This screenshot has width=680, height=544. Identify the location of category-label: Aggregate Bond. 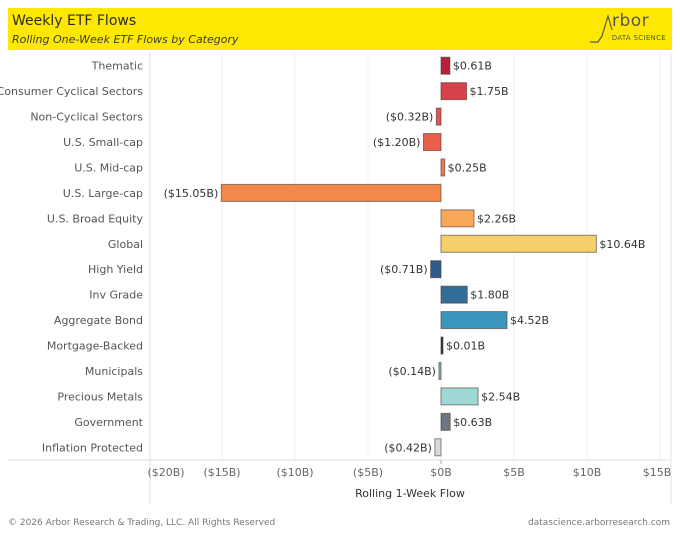
(98, 320).